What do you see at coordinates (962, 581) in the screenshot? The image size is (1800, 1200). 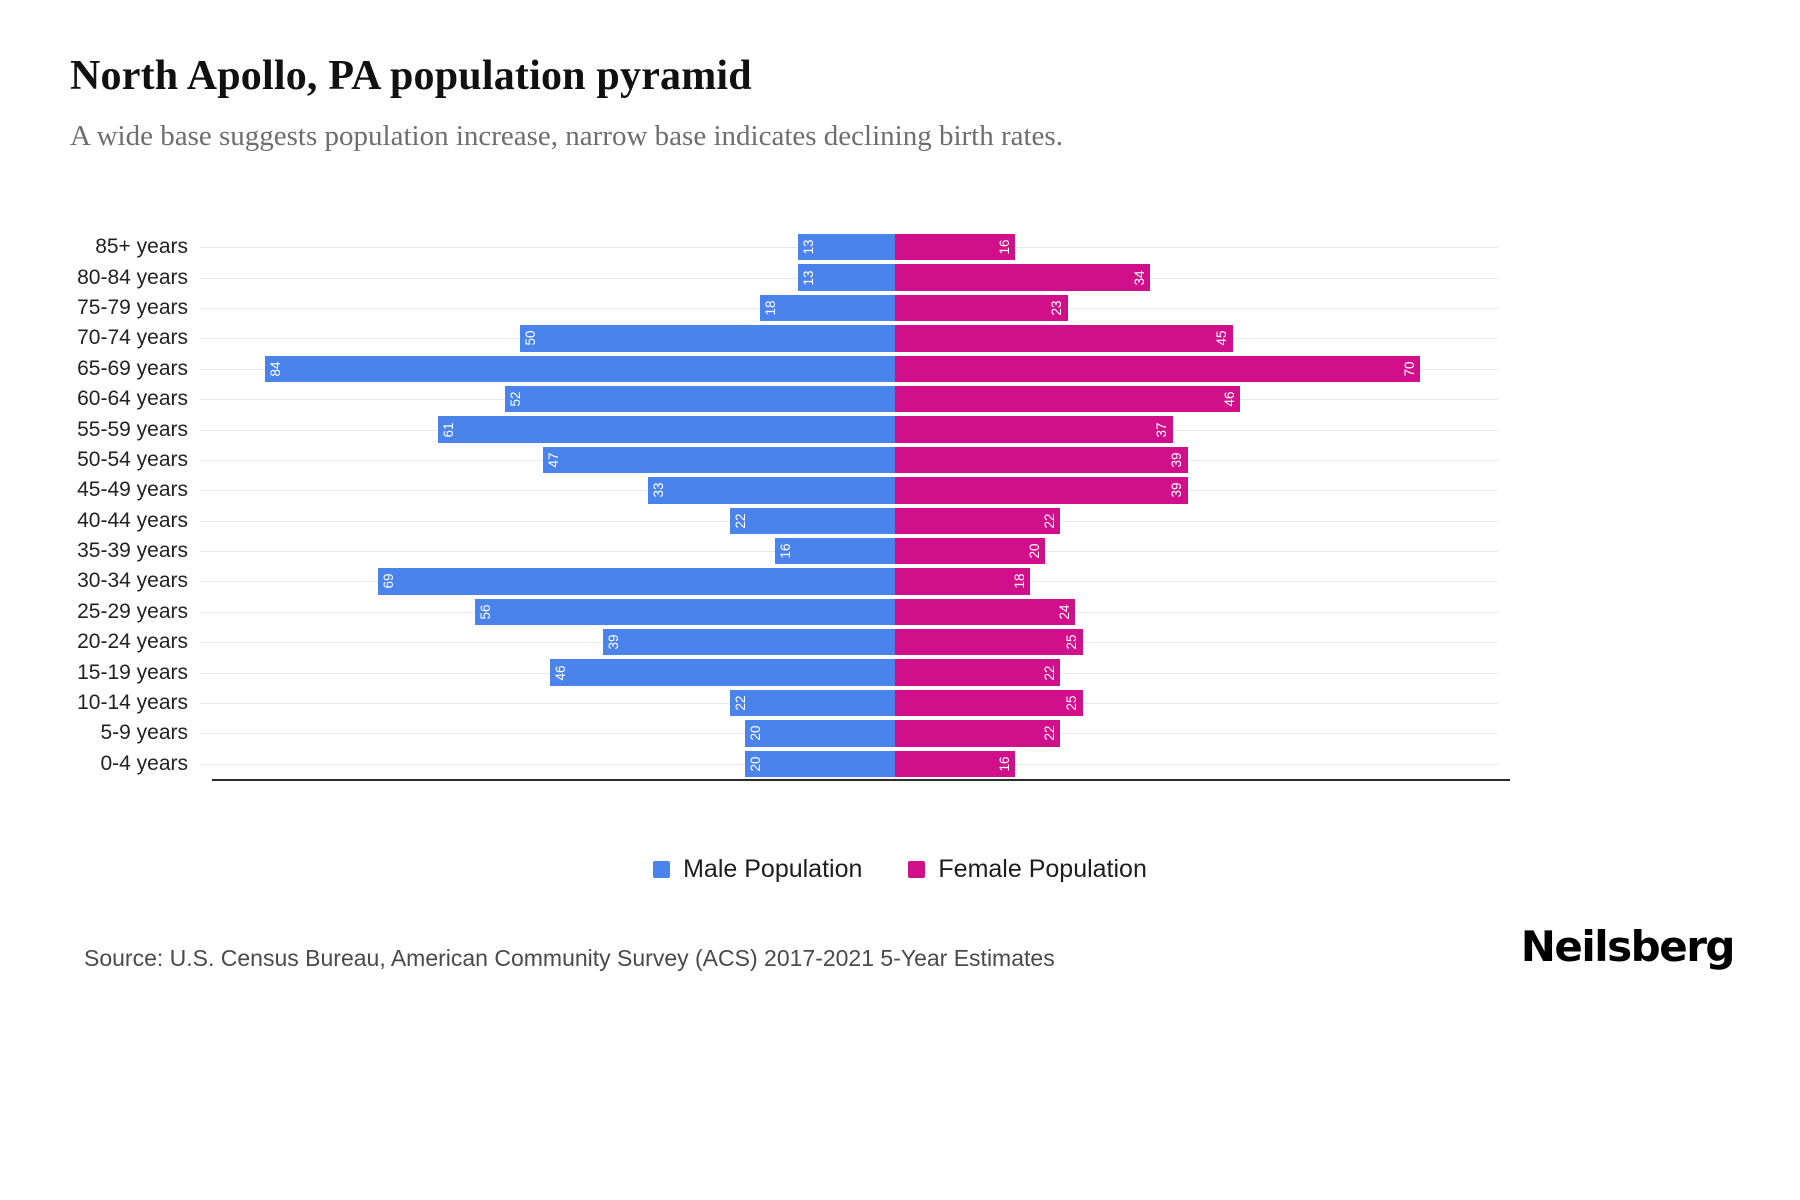 I see `female-bar: 18` at bounding box center [962, 581].